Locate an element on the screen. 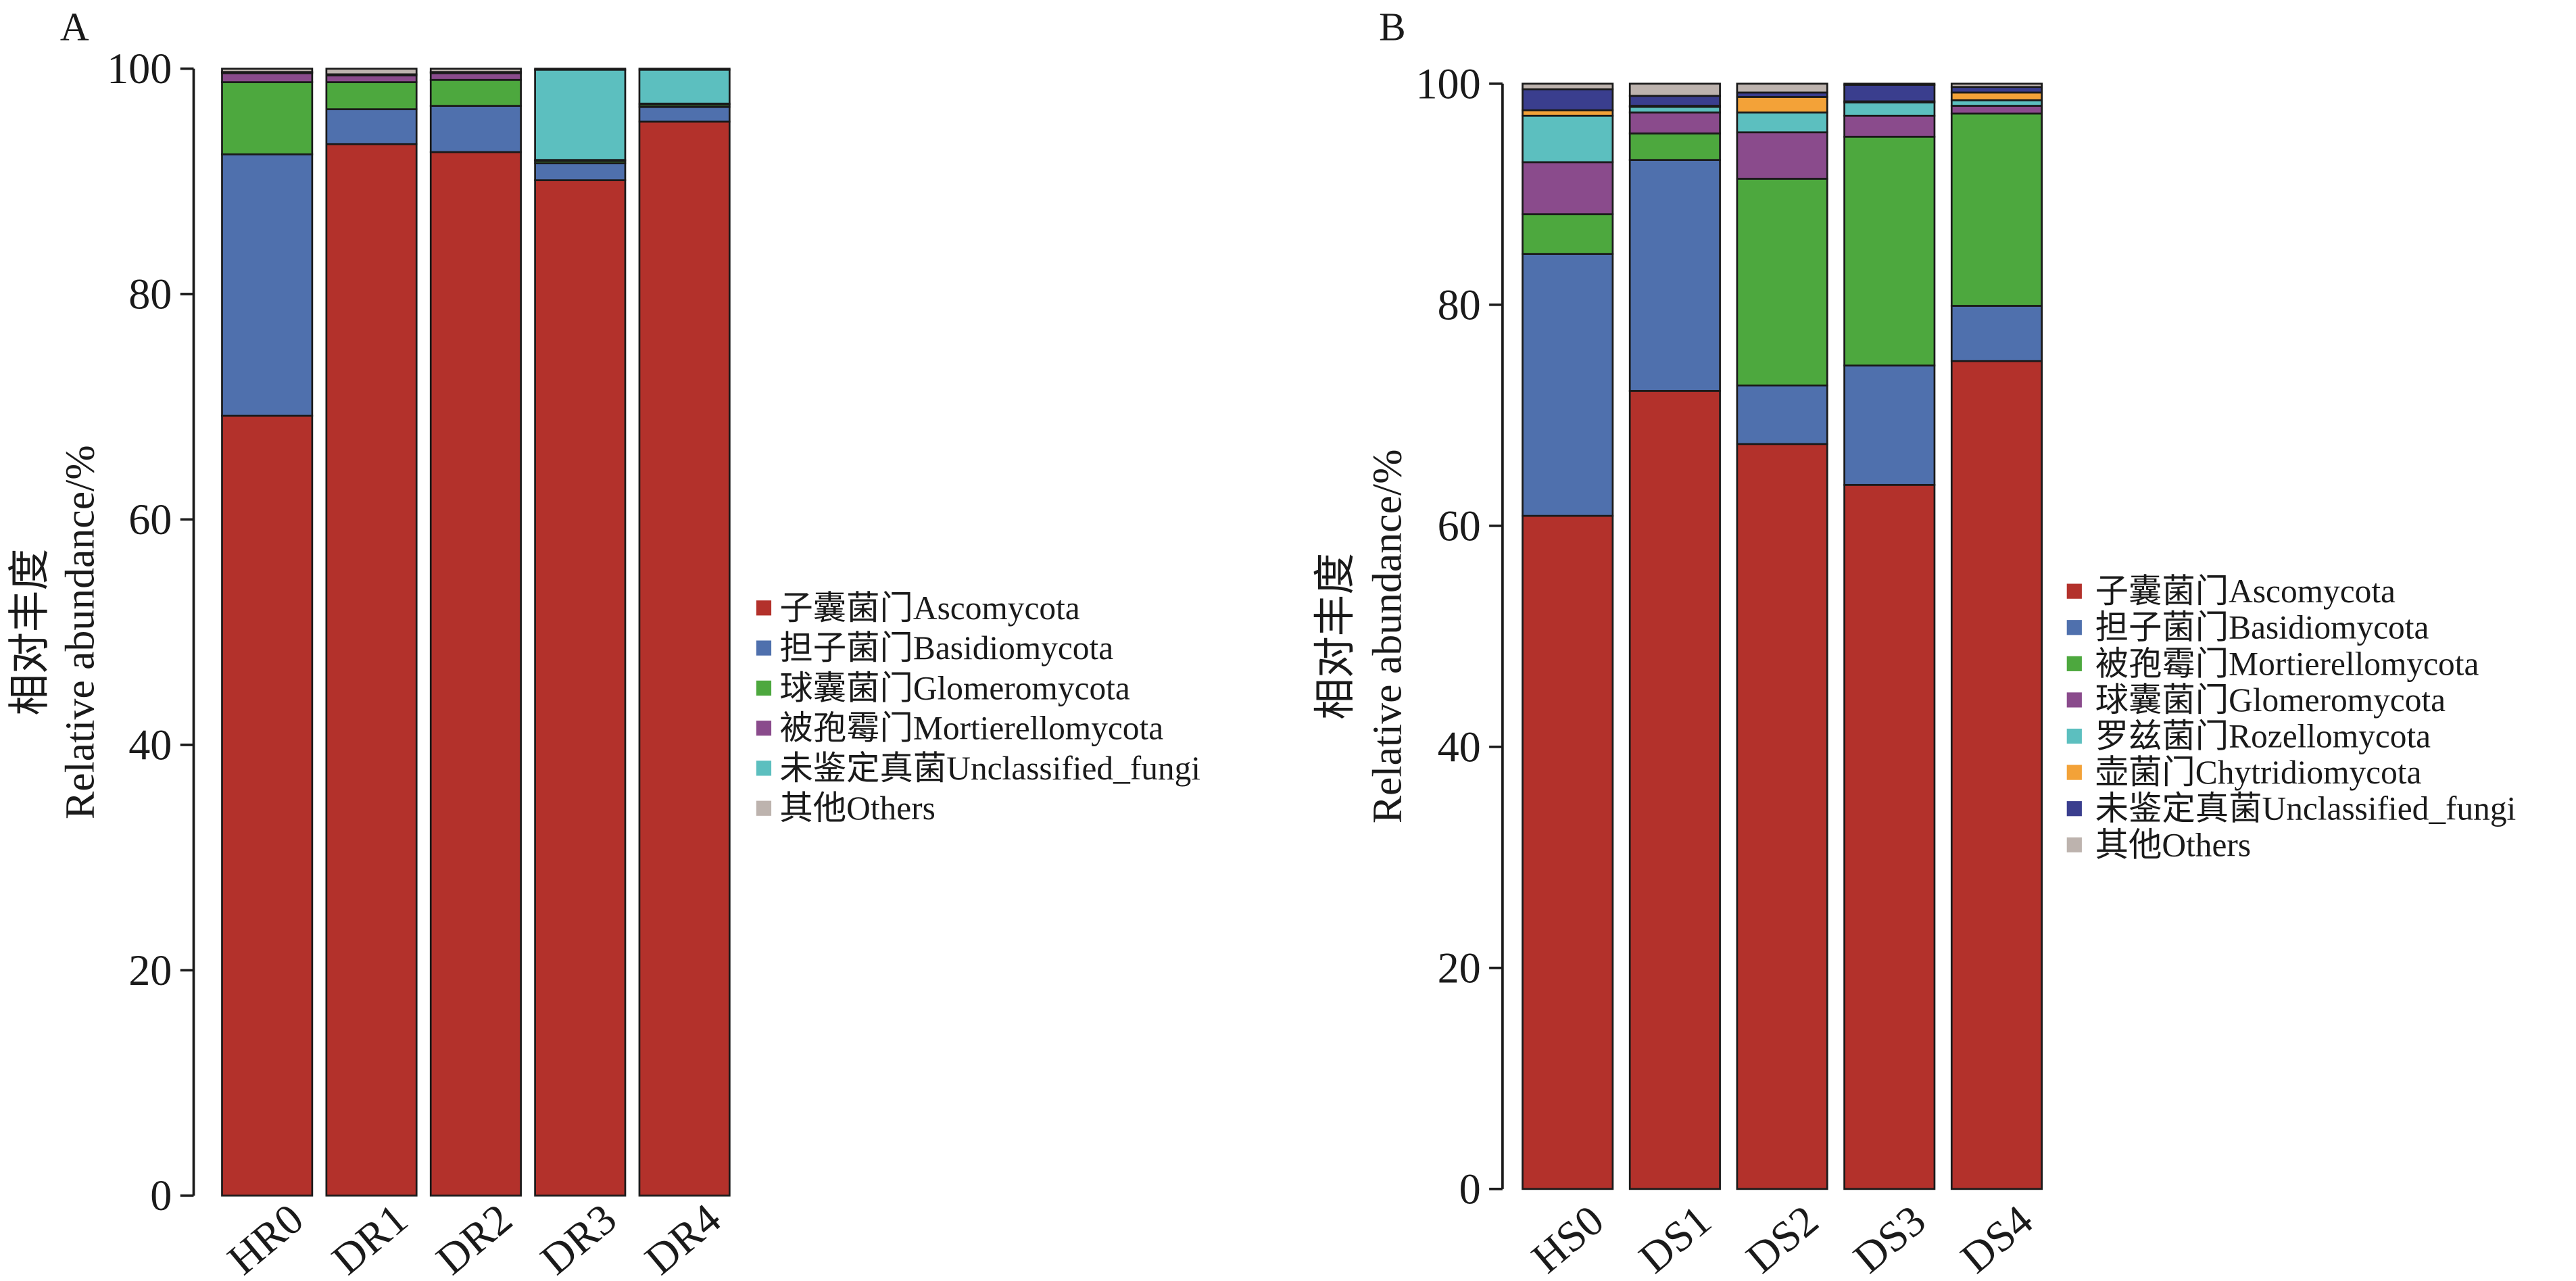  bar-segment-dr3-basidiomycota is located at coordinates (580, 171).